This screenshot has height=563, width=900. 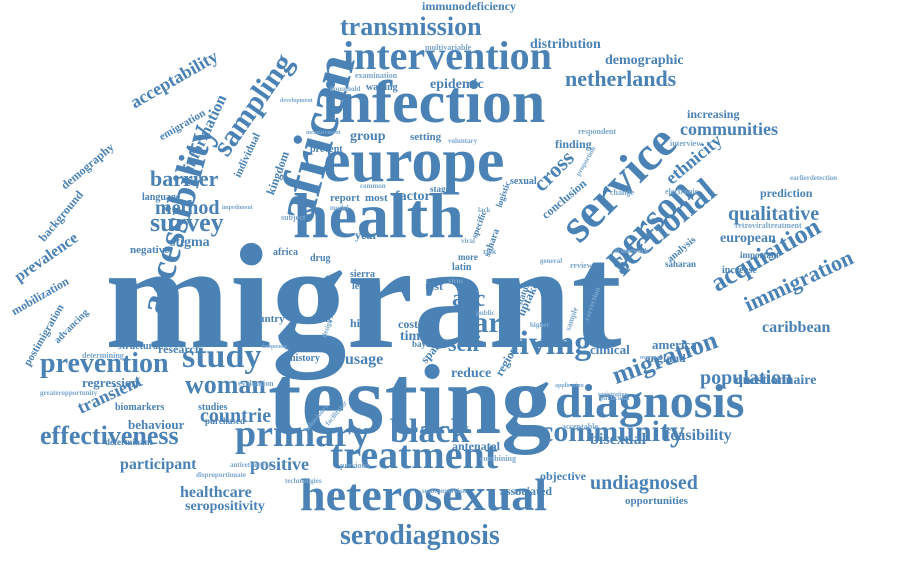 What do you see at coordinates (156, 424) in the screenshot?
I see `word-behaviour: behaviour` at bounding box center [156, 424].